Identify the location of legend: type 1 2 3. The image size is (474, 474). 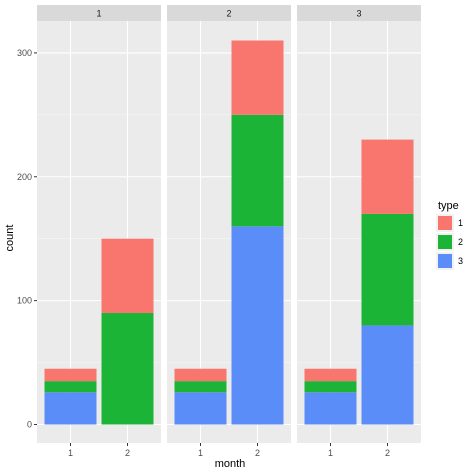
(449, 235).